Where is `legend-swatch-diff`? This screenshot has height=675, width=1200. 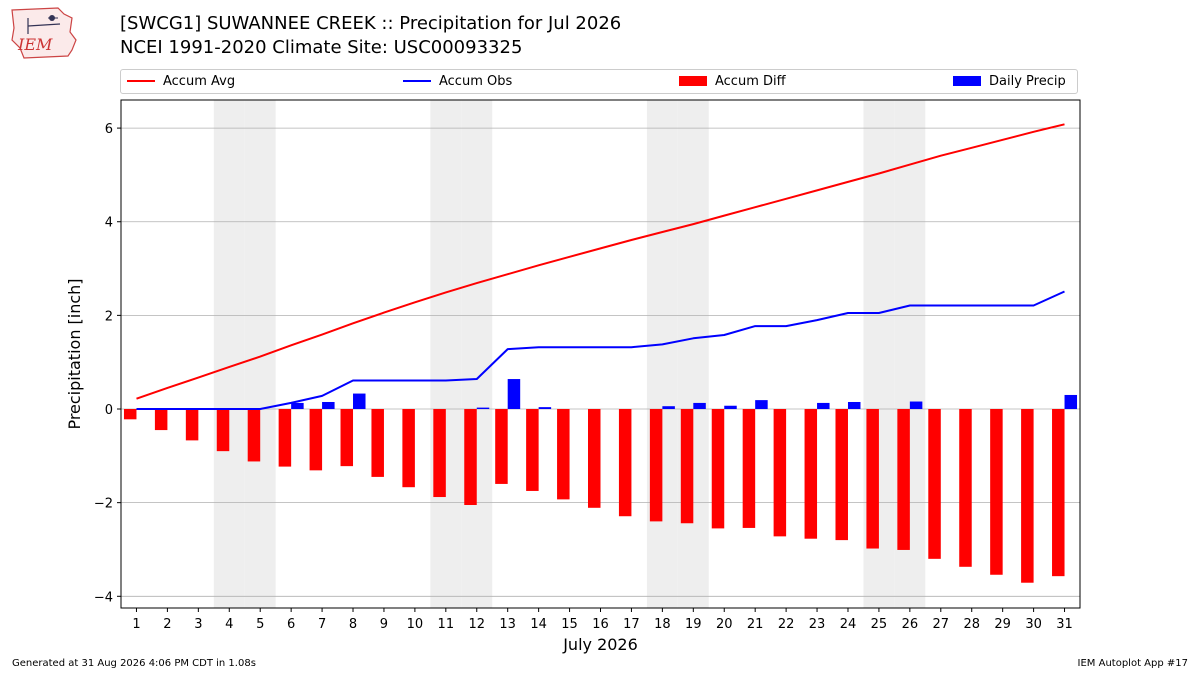
legend-swatch-diff is located at coordinates (693, 80).